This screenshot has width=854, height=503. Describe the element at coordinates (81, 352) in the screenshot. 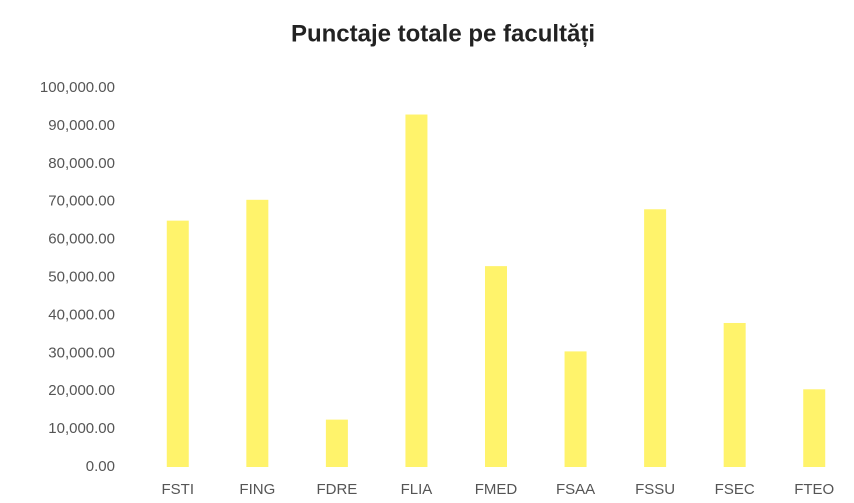

I see `y-tick-label: 30,000.00` at that location.